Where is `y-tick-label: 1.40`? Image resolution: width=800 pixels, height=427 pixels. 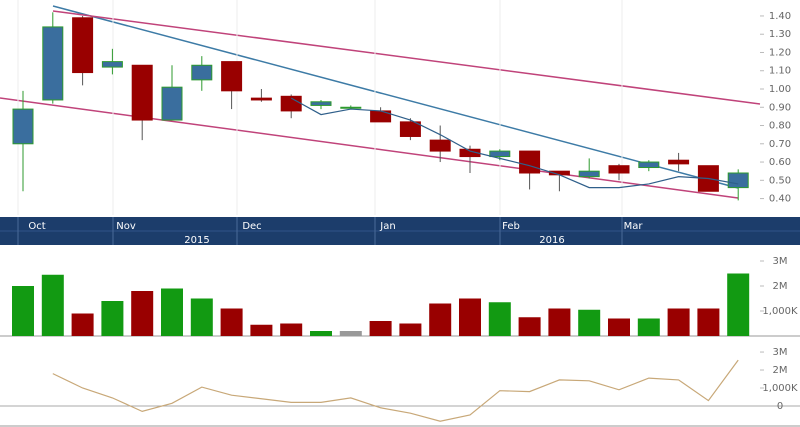
y-tick-label: 1.40 is located at coordinates (780, 16).